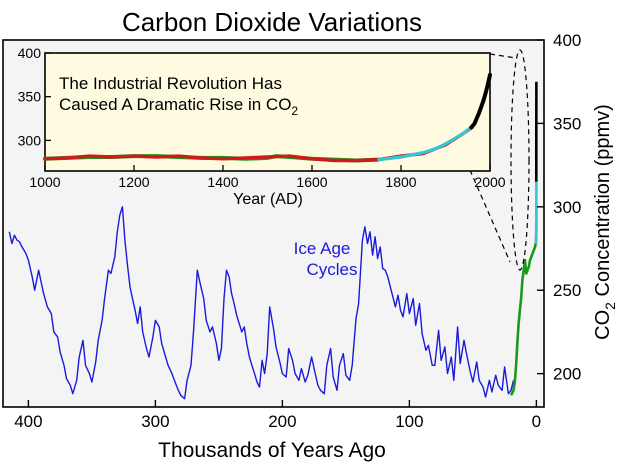  What do you see at coordinates (567, 290) in the screenshot?
I see `main-y-tick-label-1: 250` at bounding box center [567, 290].